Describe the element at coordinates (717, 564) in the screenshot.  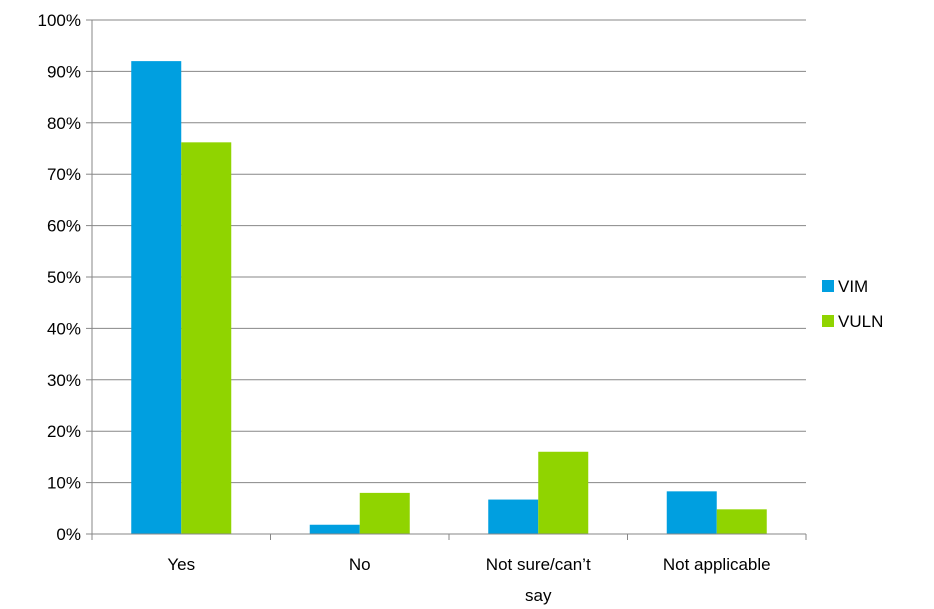
I see `x-category-label: Not applicable` at that location.